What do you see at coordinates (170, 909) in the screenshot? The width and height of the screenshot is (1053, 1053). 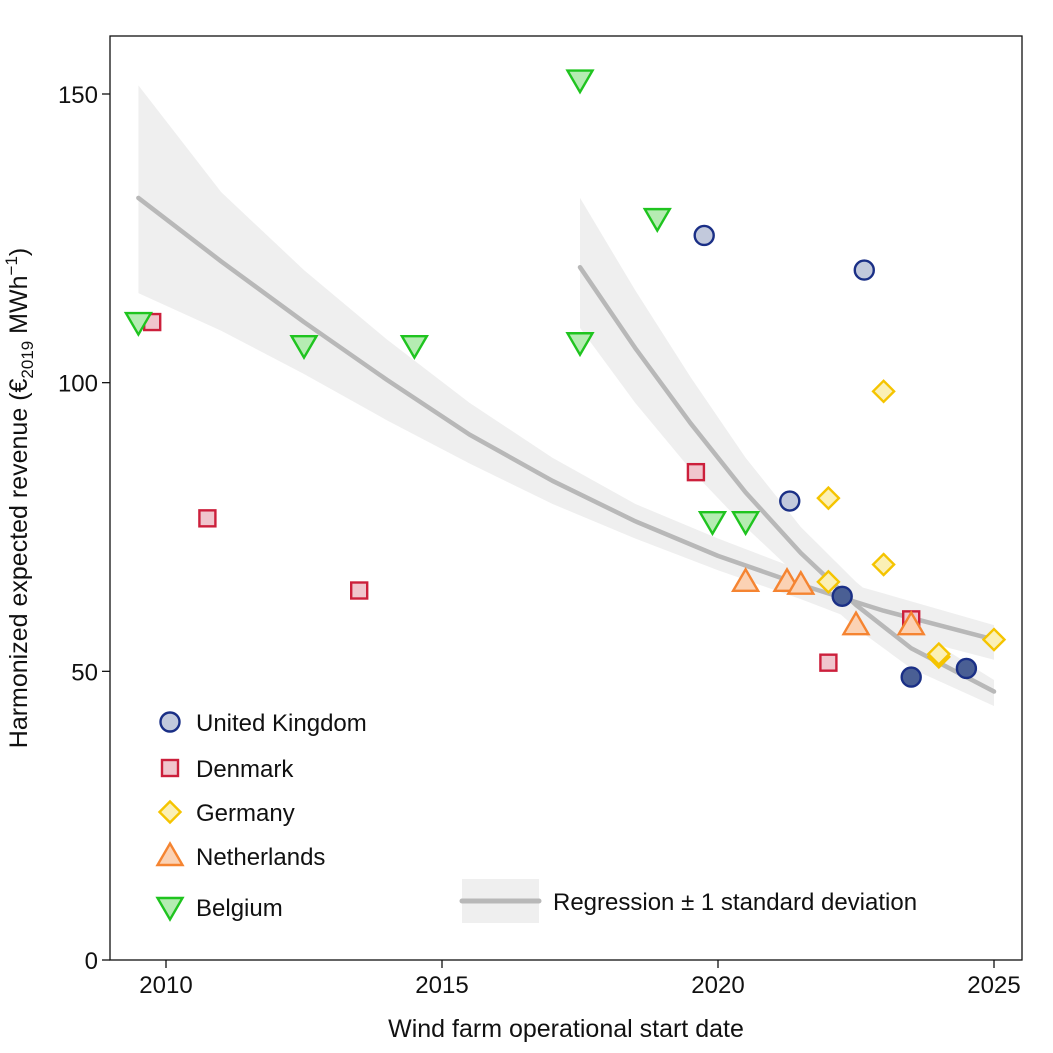 I see `legend-marker-belgium` at bounding box center [170, 909].